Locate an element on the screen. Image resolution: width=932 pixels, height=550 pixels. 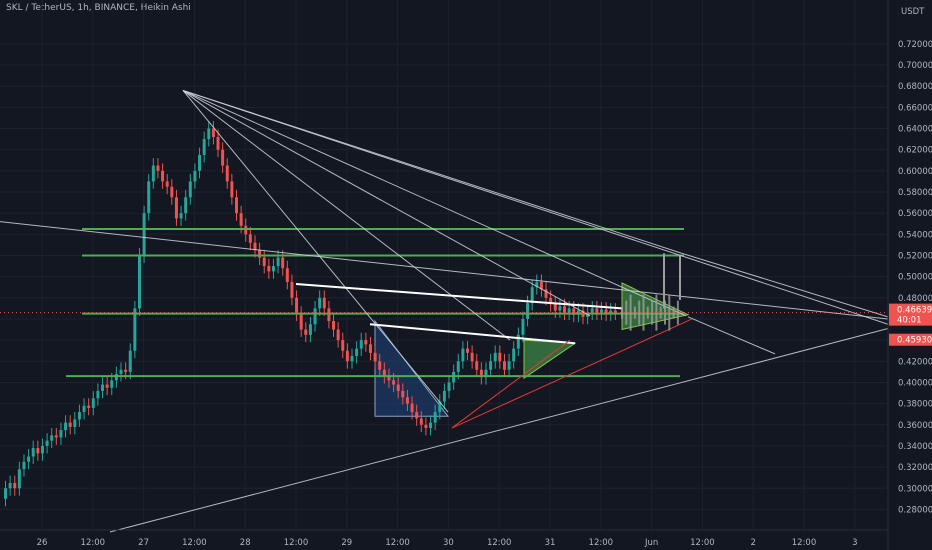
price-tick-label: 0.30000 is located at coordinates (915, 489).